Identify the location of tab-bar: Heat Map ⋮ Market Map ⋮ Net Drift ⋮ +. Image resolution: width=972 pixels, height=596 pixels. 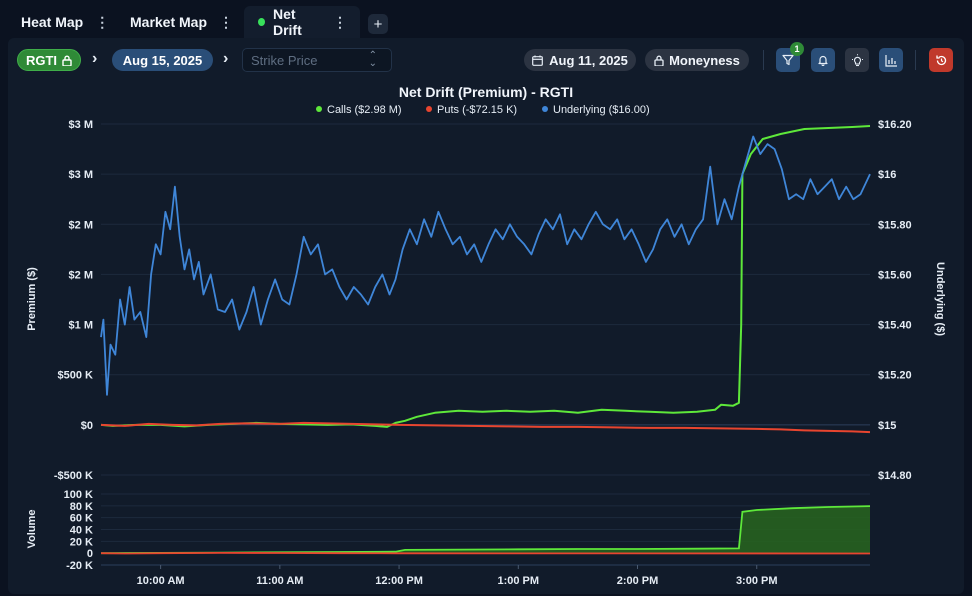
(486, 20).